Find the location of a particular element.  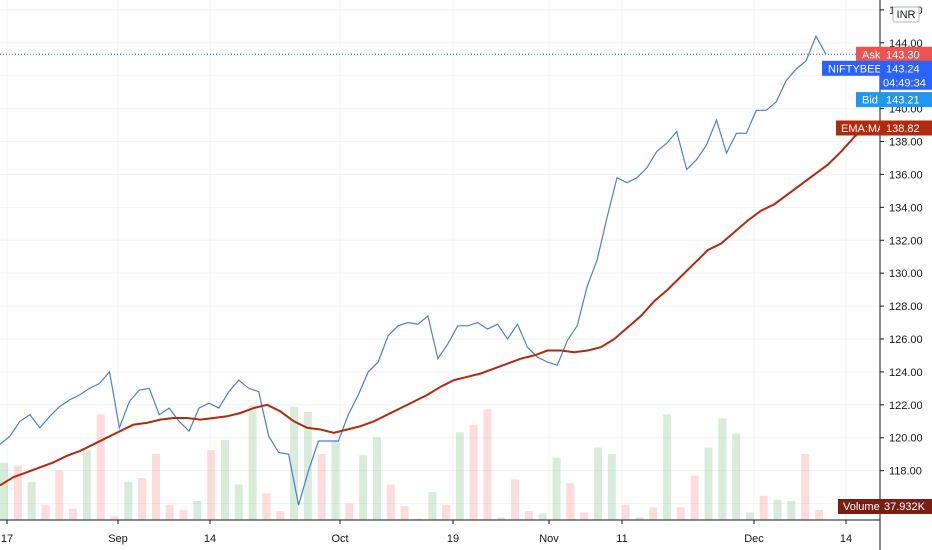

y-tick-label: 120.00 is located at coordinates (906, 439).